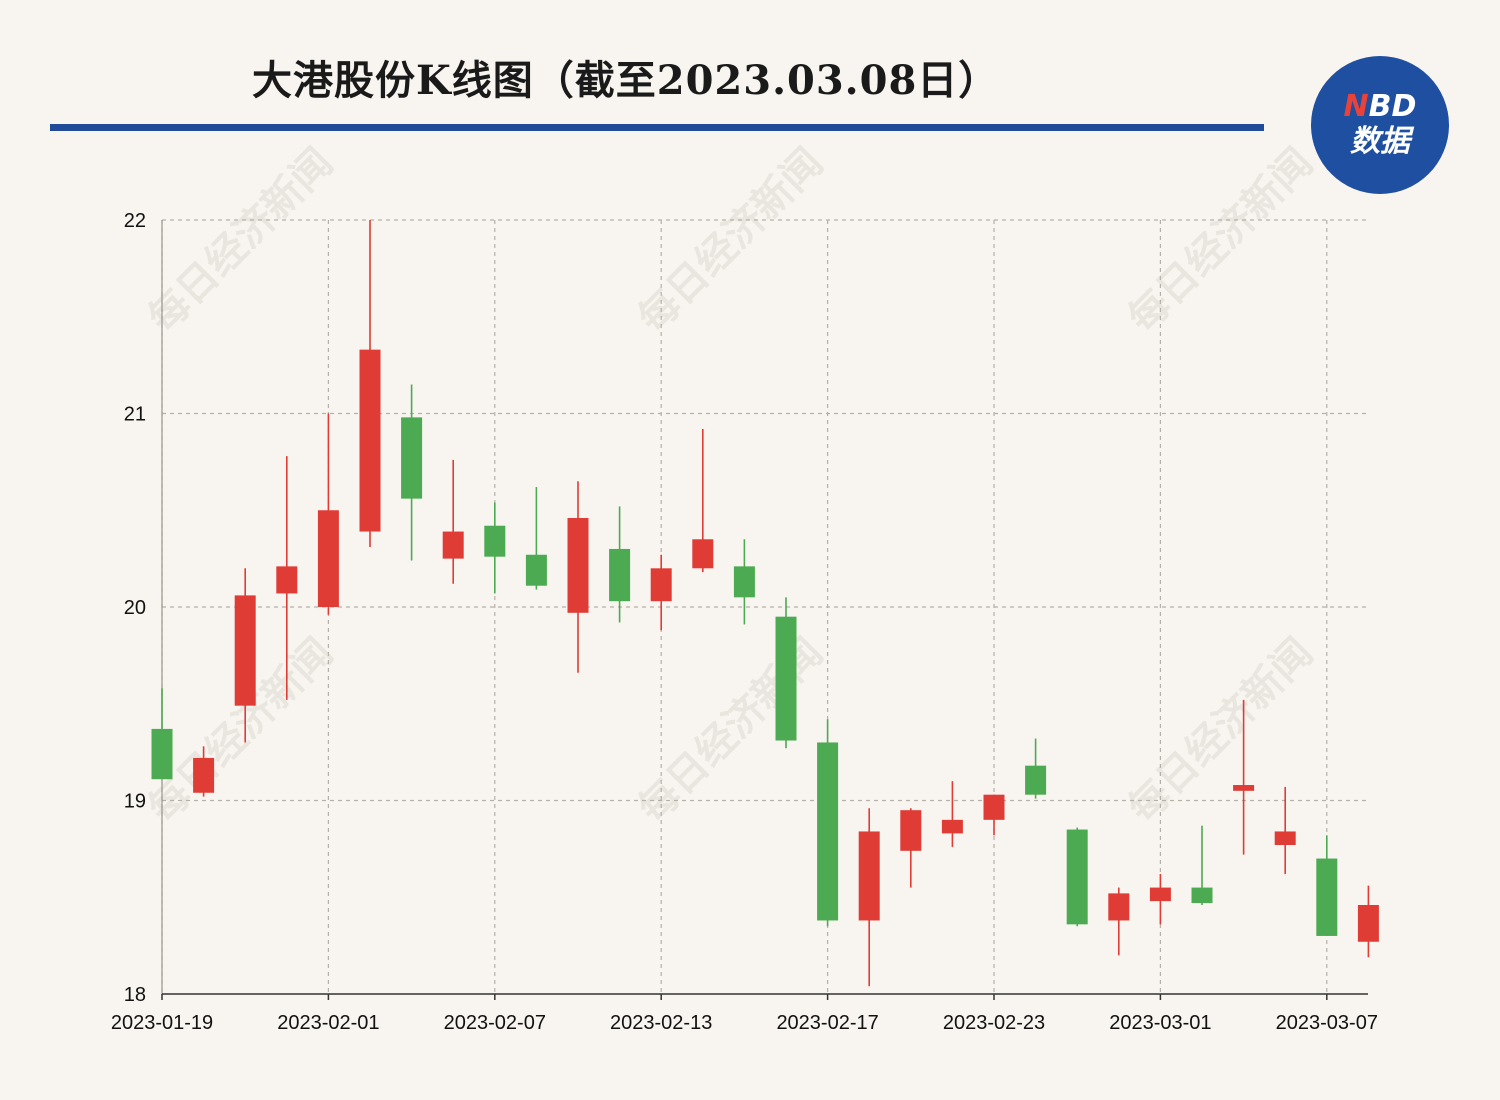 Image resolution: width=1500 pixels, height=1100 pixels. What do you see at coordinates (1380, 106) in the screenshot?
I see `logo-line1: NBD` at bounding box center [1380, 106].